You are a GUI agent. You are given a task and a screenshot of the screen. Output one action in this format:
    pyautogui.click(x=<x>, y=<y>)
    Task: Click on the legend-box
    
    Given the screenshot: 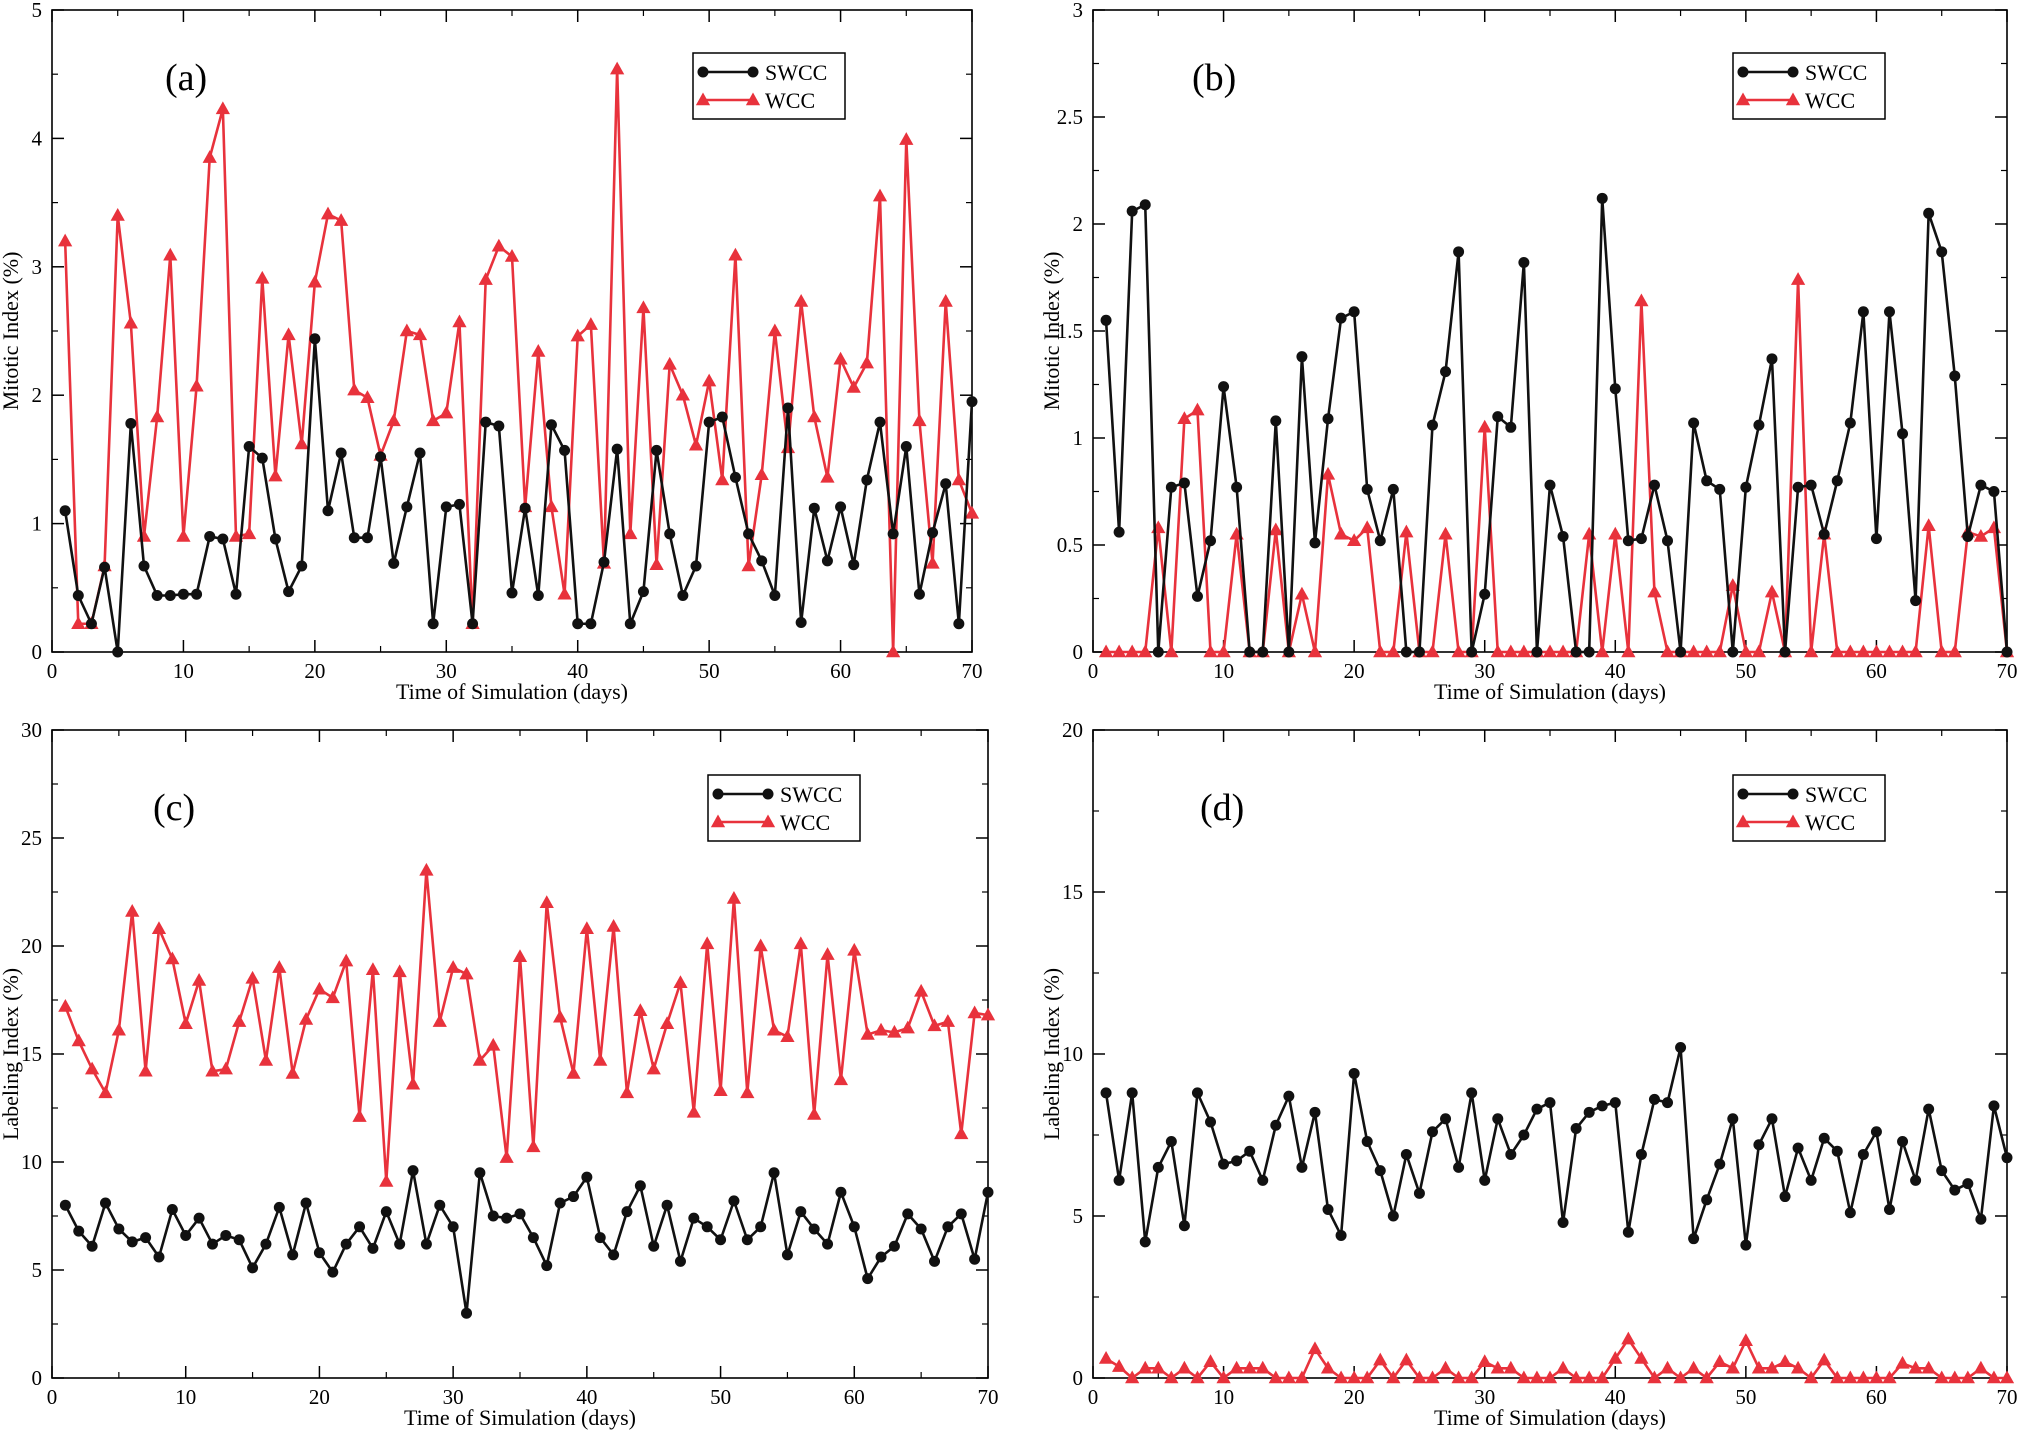 What is the action you would take?
    pyautogui.click(x=784, y=808)
    